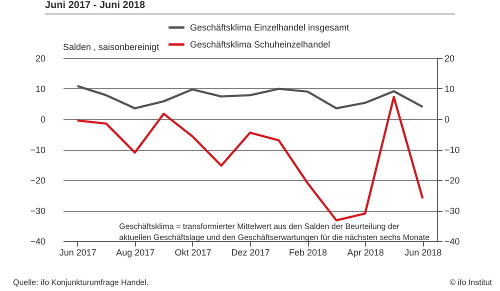  Describe the element at coordinates (135, 253) in the screenshot. I see `x-tick-label: Aug 2017` at that location.